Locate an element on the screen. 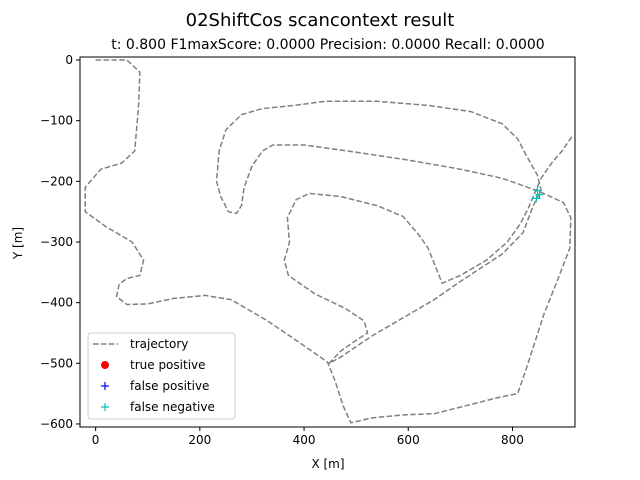  legend-label-false-positive: false positive is located at coordinates (169, 386).